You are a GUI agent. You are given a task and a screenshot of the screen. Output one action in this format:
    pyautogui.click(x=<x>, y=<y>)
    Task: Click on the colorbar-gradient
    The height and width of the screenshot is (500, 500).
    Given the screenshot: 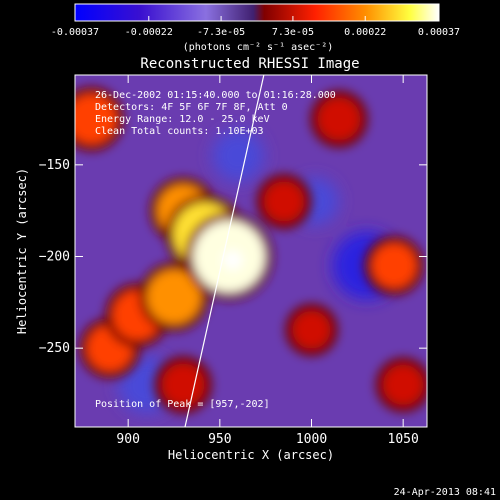 What is the action you would take?
    pyautogui.click(x=257, y=12)
    